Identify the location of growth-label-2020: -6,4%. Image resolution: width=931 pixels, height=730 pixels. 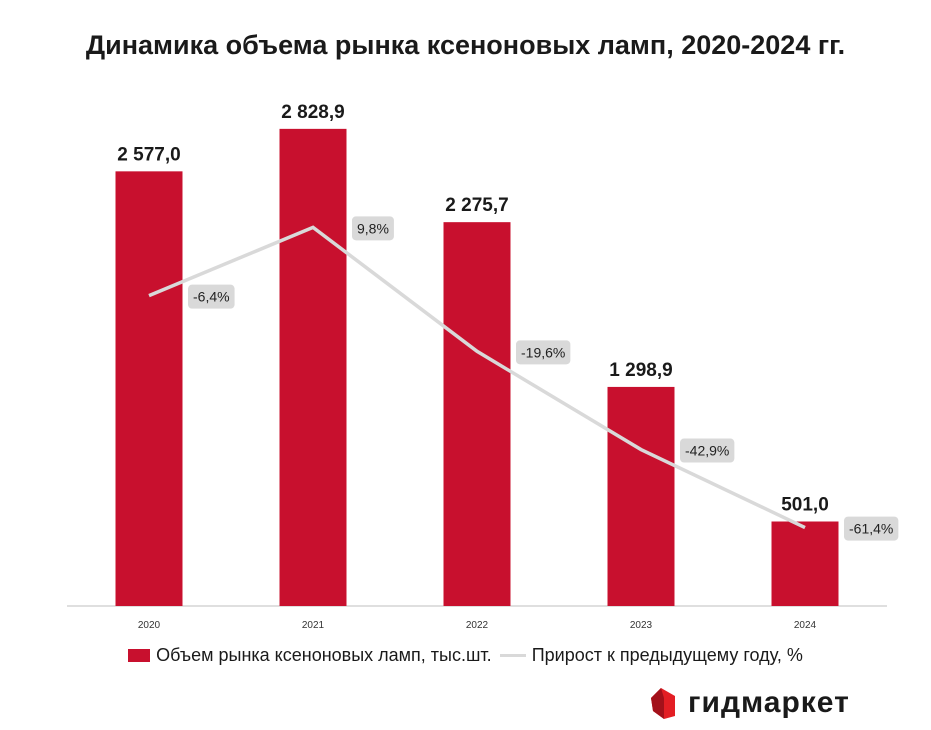
(211, 296).